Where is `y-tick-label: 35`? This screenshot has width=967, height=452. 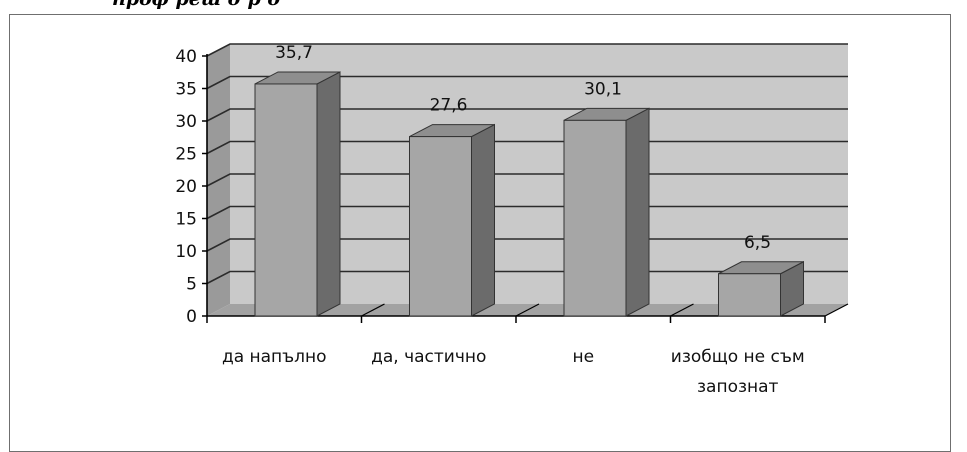 y-tick-label: 35 is located at coordinates (186, 90).